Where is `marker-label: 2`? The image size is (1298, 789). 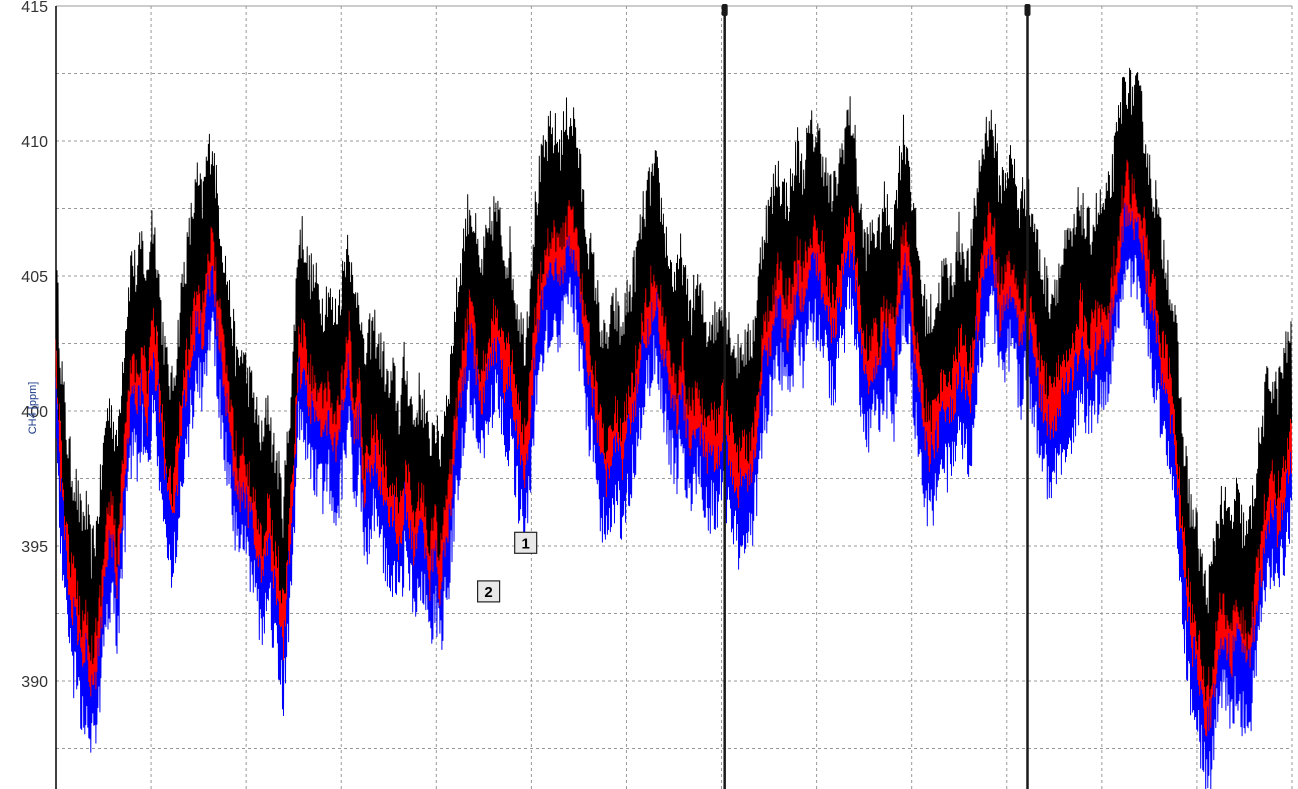
marker-label: 2 is located at coordinates (488, 592).